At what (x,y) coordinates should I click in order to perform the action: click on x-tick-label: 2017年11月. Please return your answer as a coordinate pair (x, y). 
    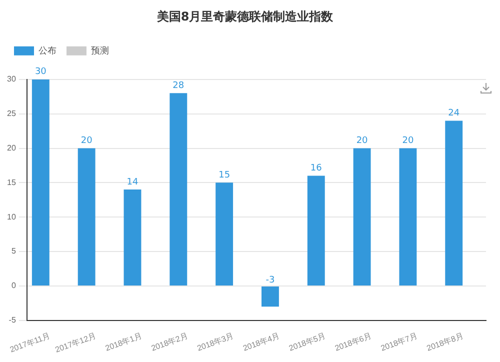
    Looking at the image, I should click on (30, 342).